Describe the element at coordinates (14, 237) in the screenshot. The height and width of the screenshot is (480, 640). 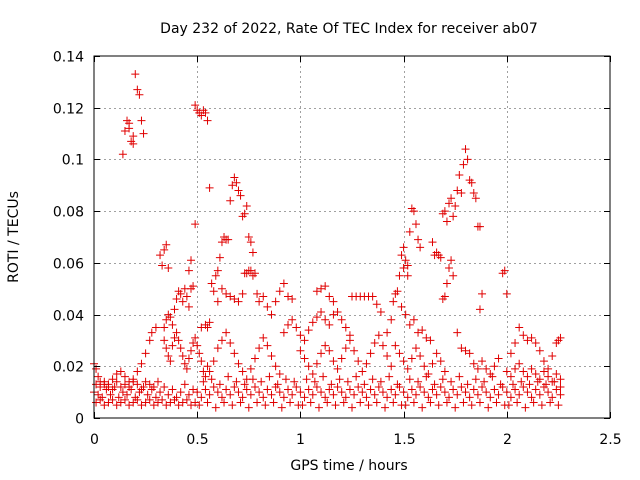
I see `y-axis-label: ROTI / TECUs` at that location.